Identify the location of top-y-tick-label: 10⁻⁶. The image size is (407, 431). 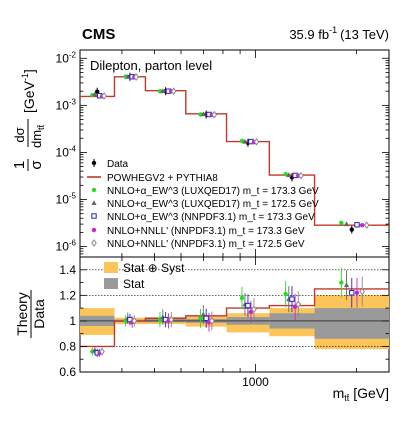
(66, 246).